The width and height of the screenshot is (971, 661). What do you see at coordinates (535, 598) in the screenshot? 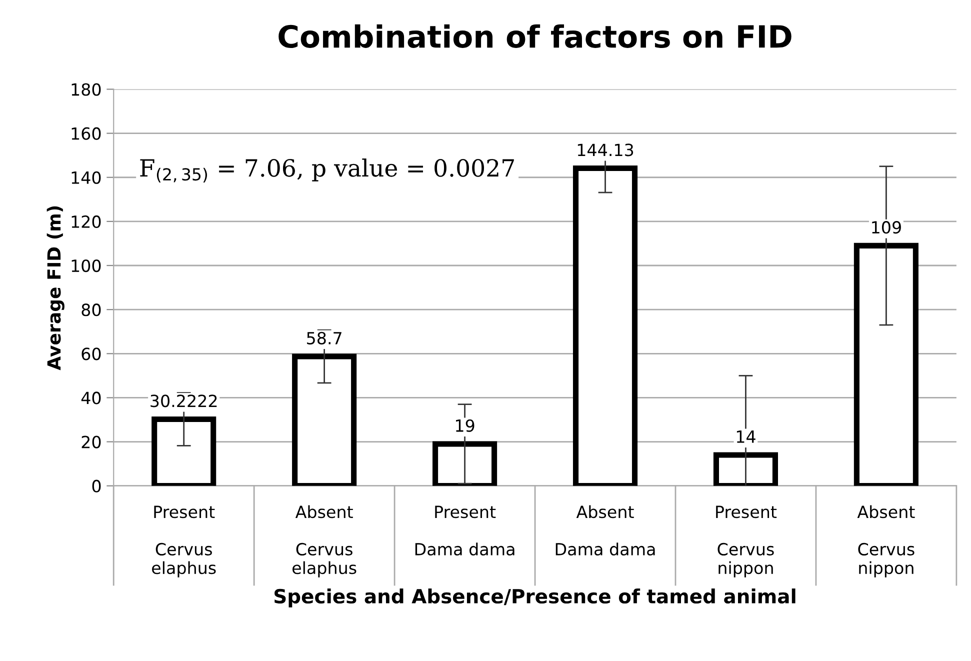
I see `x-axis-title: Species and Absence/Presence of tamed animal` at bounding box center [535, 598].